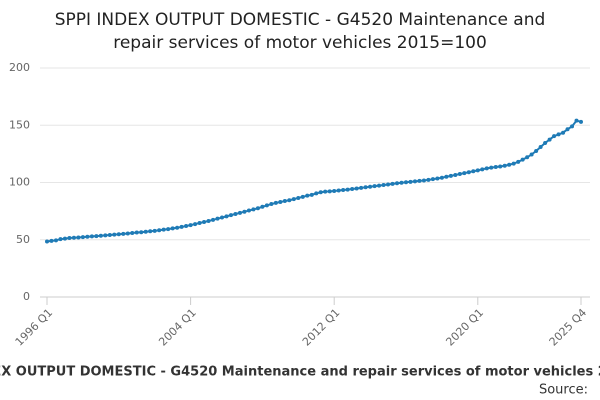 Image resolution: width=600 pixels, height=400 pixels. What do you see at coordinates (19, 182) in the screenshot?
I see `y-tick-label: 100` at bounding box center [19, 182].